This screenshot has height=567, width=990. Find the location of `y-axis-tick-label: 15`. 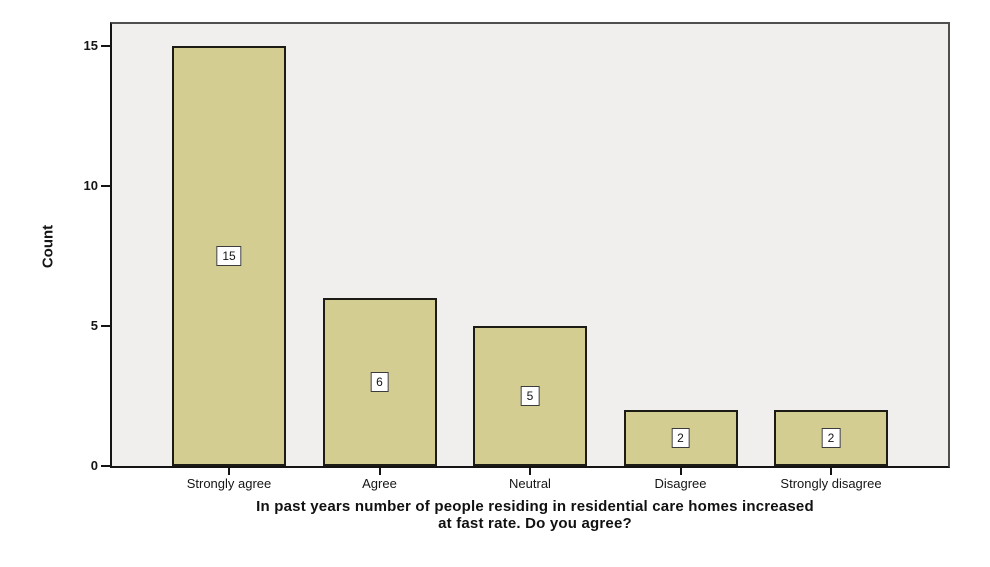

y-axis-tick-label: 15 is located at coordinates (90, 45).